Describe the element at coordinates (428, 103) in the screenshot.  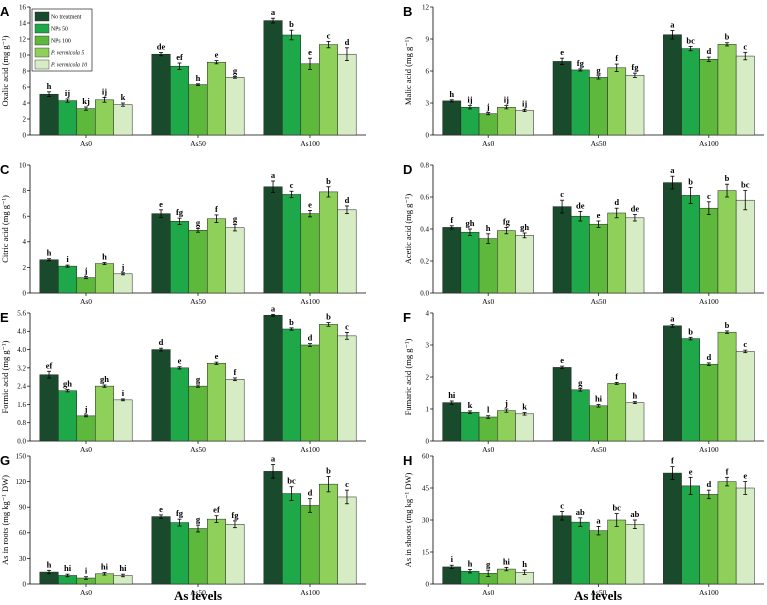
I see `y-tick-label: 3` at that location.